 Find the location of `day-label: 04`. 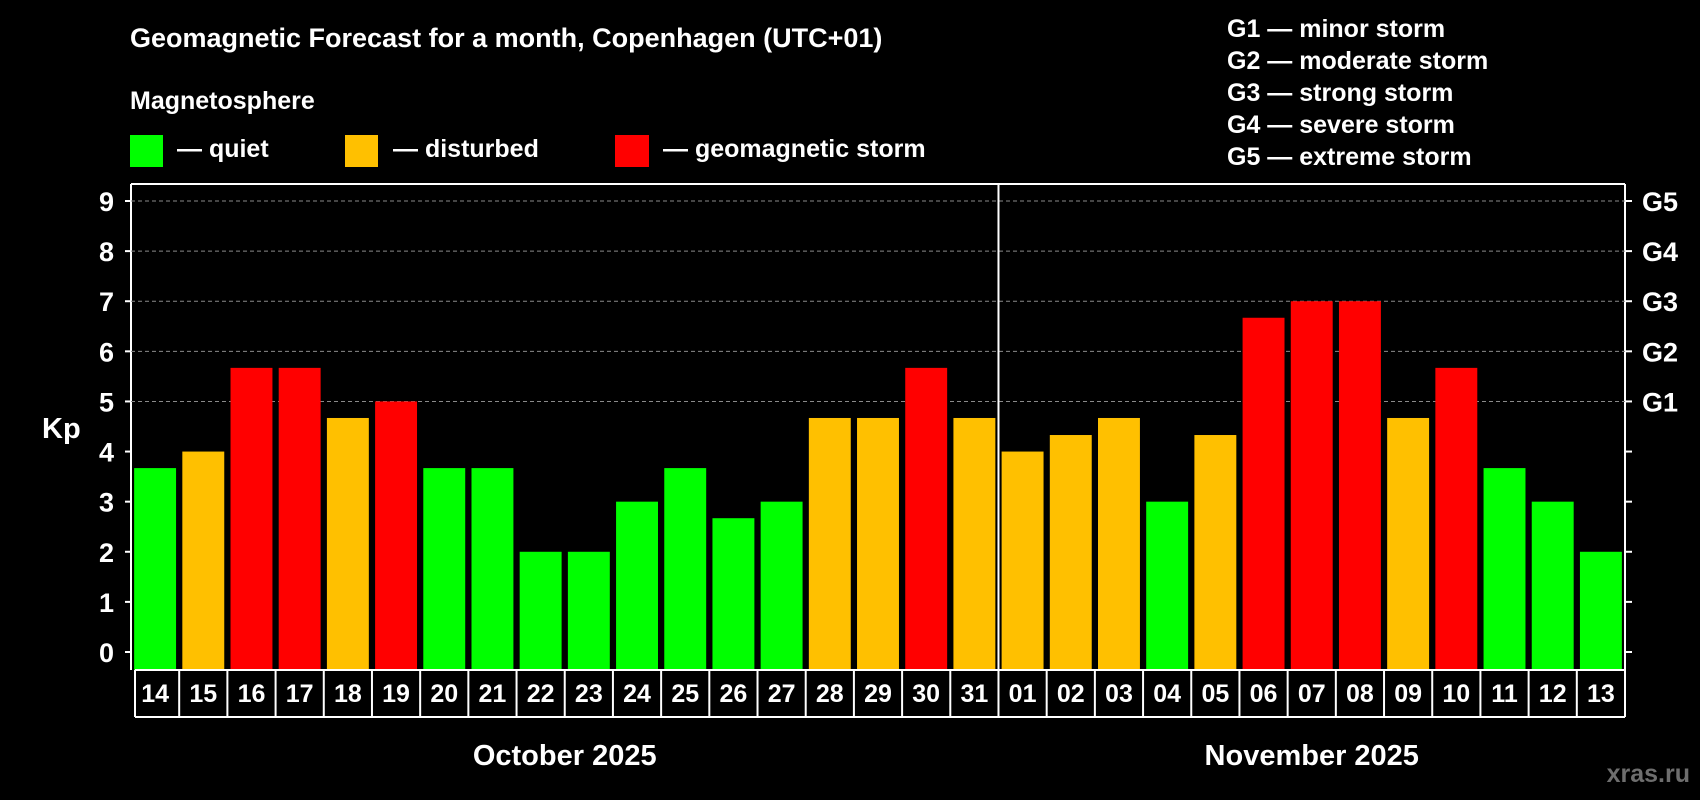

day-label: 04 is located at coordinates (1167, 694).